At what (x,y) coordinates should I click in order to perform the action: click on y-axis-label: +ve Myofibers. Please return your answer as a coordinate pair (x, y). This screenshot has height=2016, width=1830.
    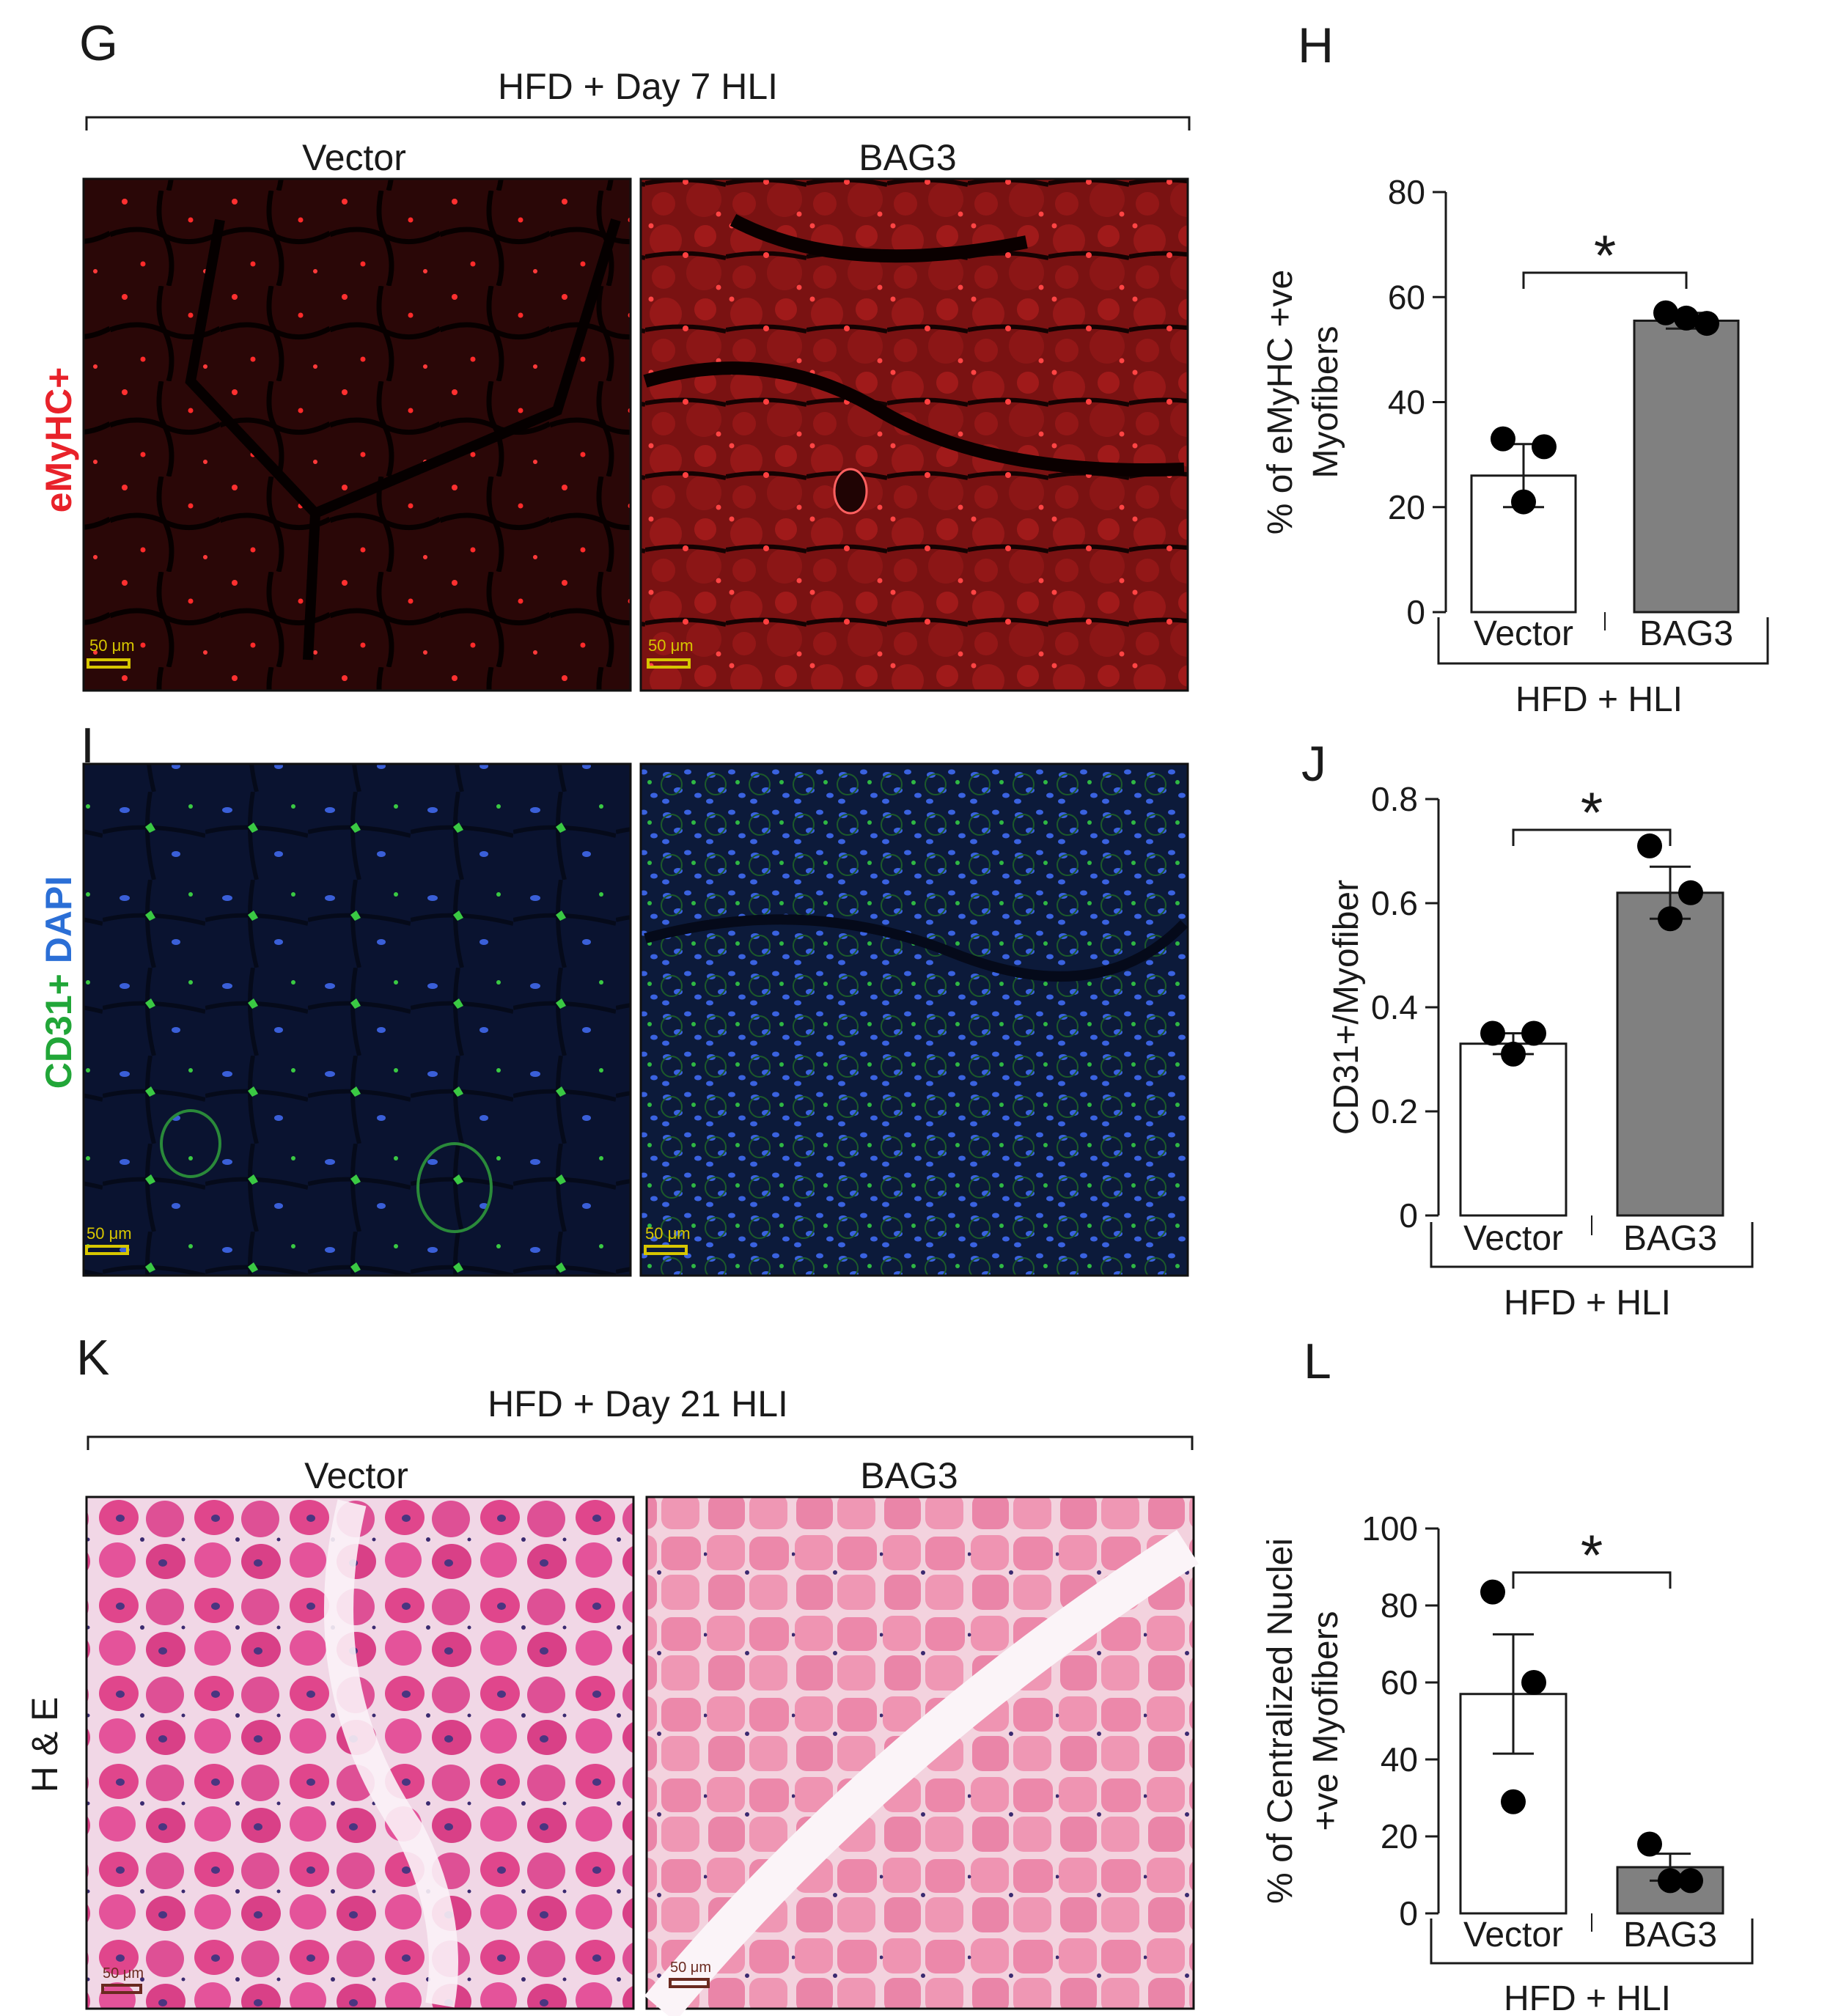
    Looking at the image, I should click on (1326, 1721).